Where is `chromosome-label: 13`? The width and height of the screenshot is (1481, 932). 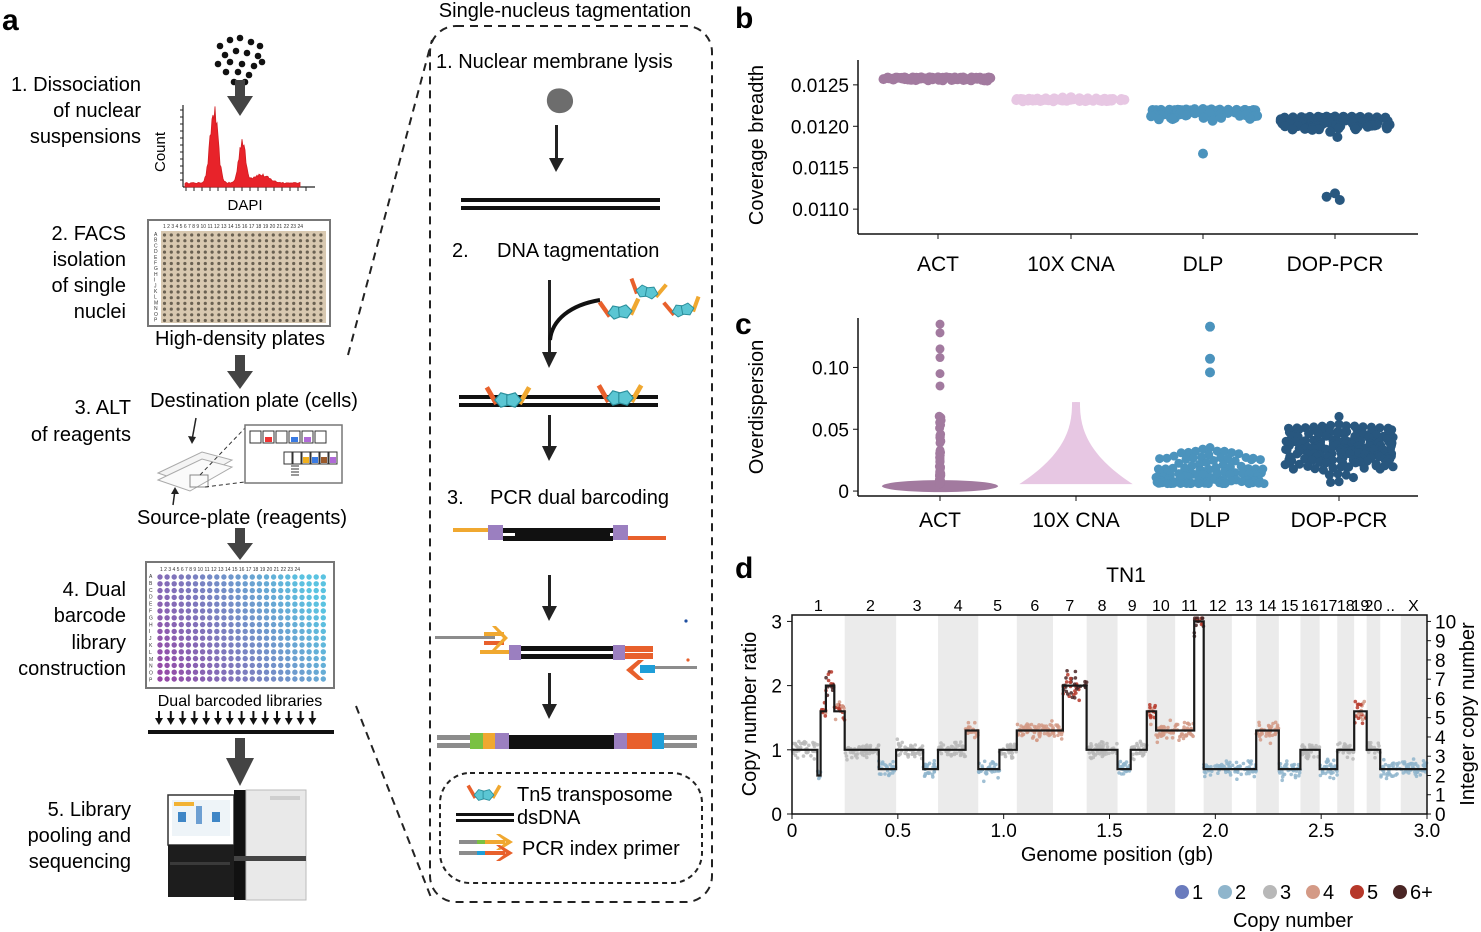
chromosome-label: 13 is located at coordinates (1244, 606).